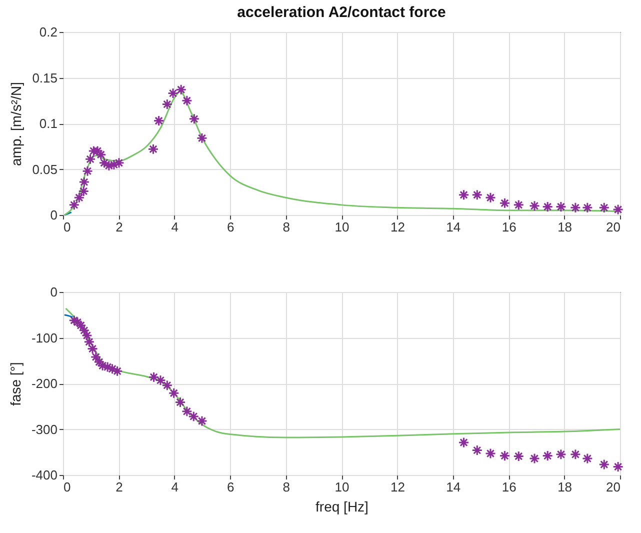  What do you see at coordinates (45, 78) in the screenshot?
I see `y-tick-label: 0.15` at bounding box center [45, 78].